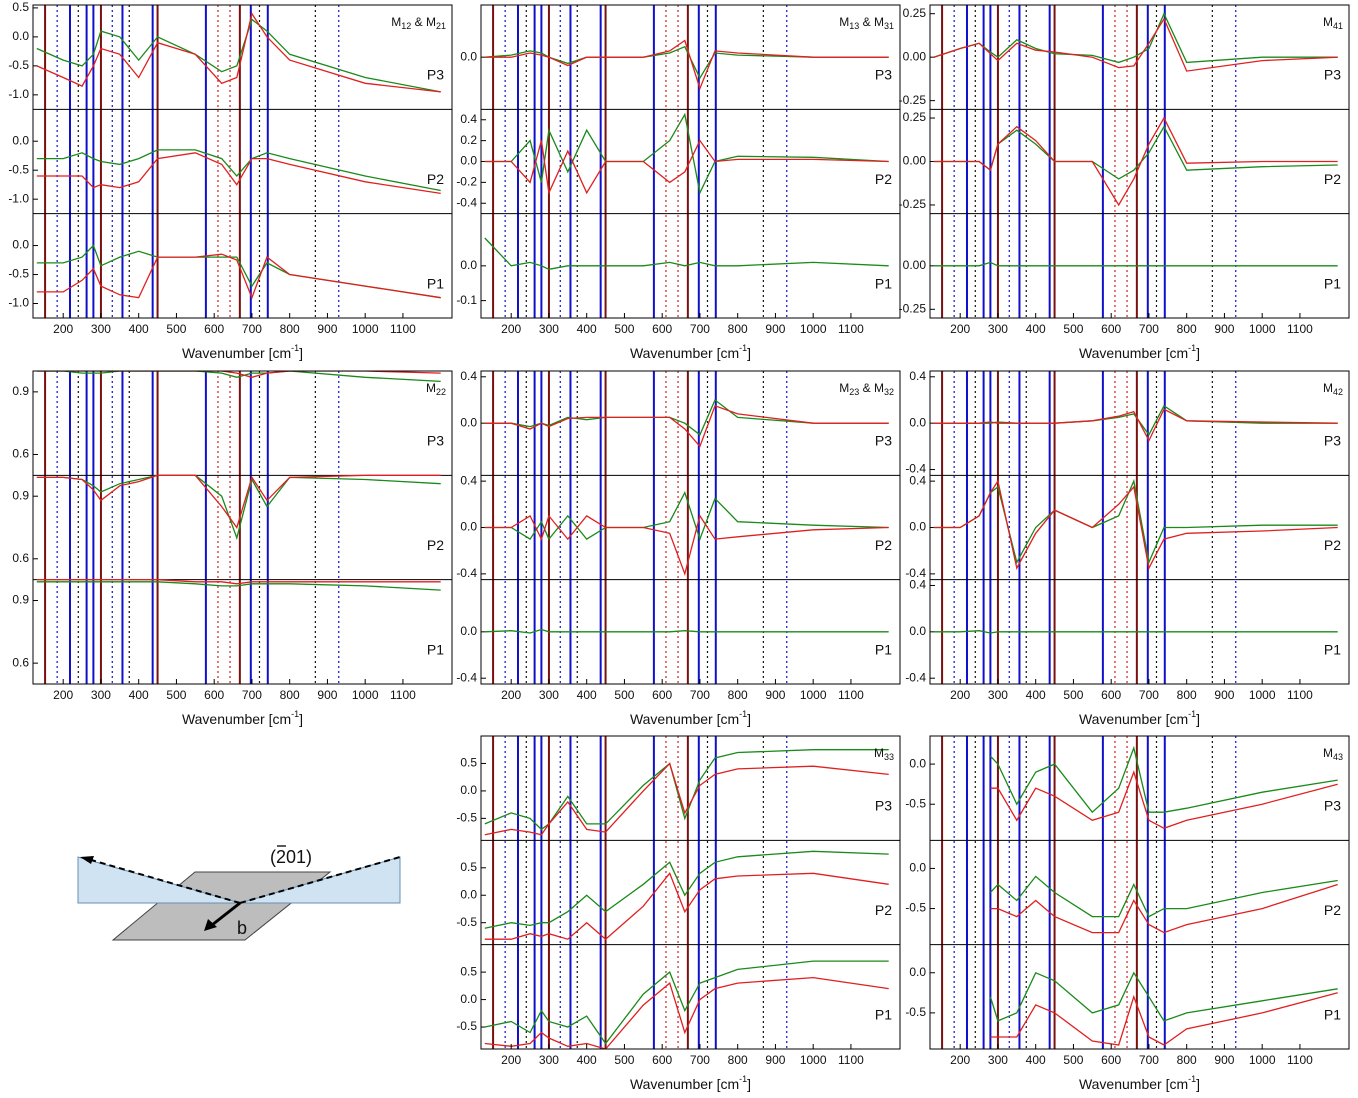 The width and height of the screenshot is (1358, 1098). Describe the element at coordinates (1333, 23) in the screenshot. I see `panel-title: M41` at that location.